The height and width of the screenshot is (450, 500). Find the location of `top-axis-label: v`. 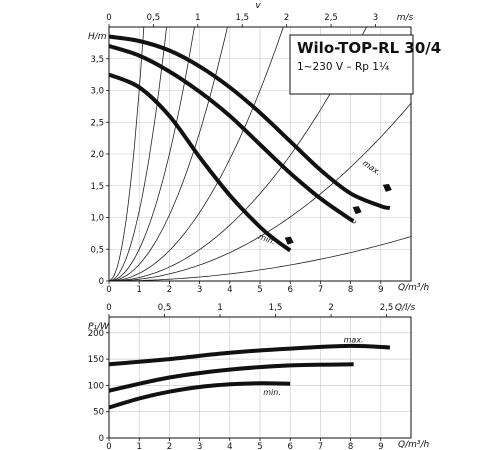

top-axis-label: v is located at coordinates (258, 6).